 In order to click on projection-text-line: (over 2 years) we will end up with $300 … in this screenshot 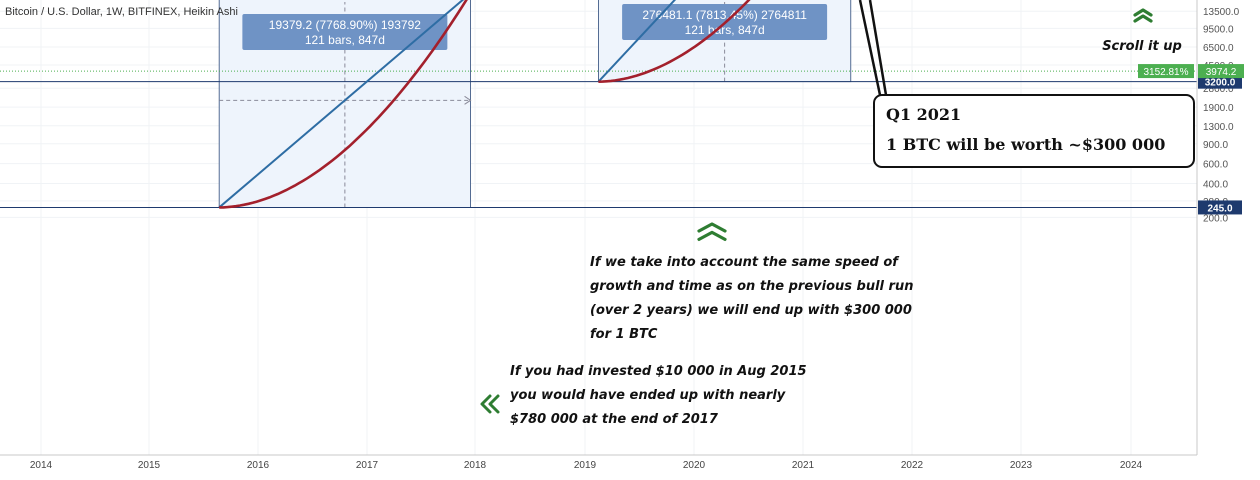, I will do `click(751, 310)`.